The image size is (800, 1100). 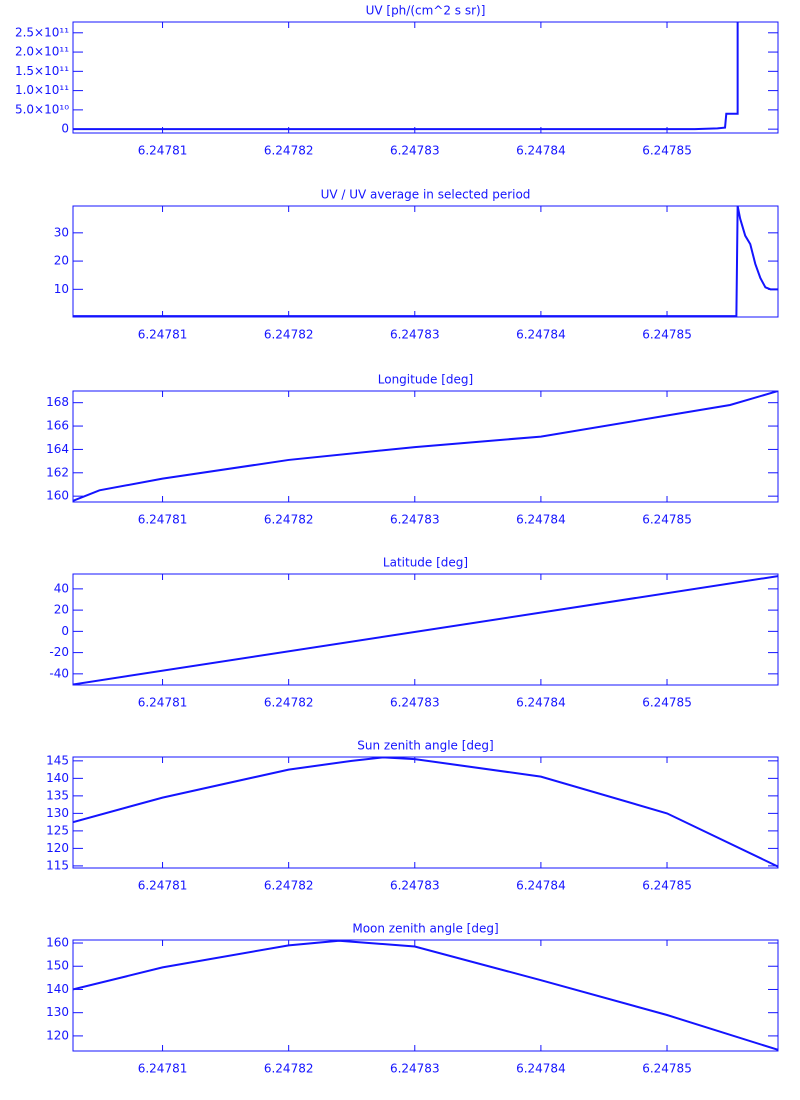 What do you see at coordinates (61, 232) in the screenshot?
I see `y-tick-label: 30` at bounding box center [61, 232].